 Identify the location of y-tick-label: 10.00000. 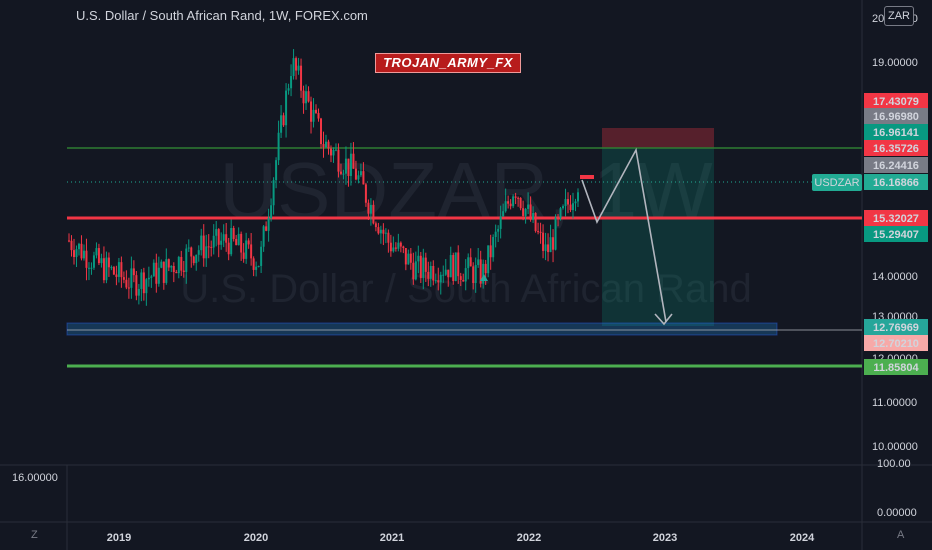
(895, 447).